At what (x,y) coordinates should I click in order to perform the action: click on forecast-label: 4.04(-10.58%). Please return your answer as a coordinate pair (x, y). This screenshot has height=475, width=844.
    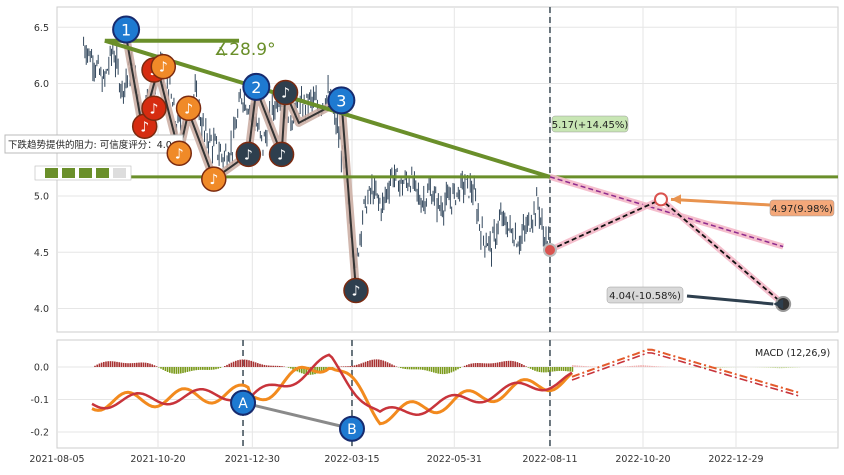
    Looking at the image, I should click on (645, 296).